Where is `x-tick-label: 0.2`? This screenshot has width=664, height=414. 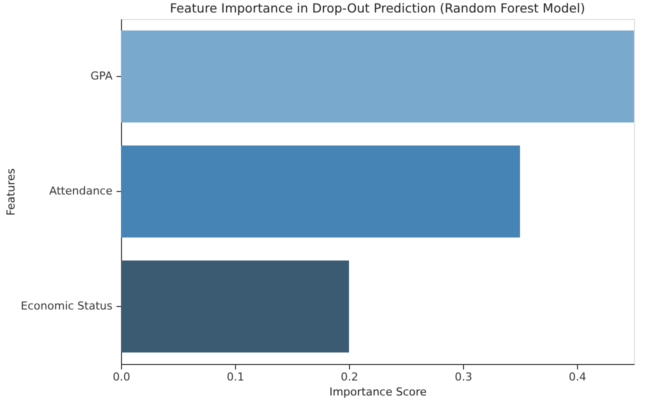
x-tick-label: 0.2 is located at coordinates (349, 377).